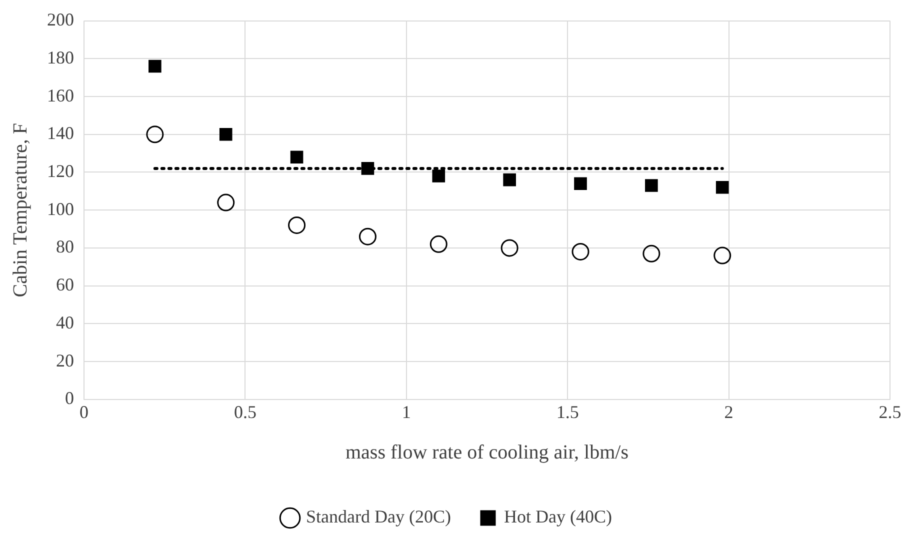 Image resolution: width=905 pixels, height=542 pixels. Describe the element at coordinates (65, 246) in the screenshot. I see `y-tick-label: 80` at that location.